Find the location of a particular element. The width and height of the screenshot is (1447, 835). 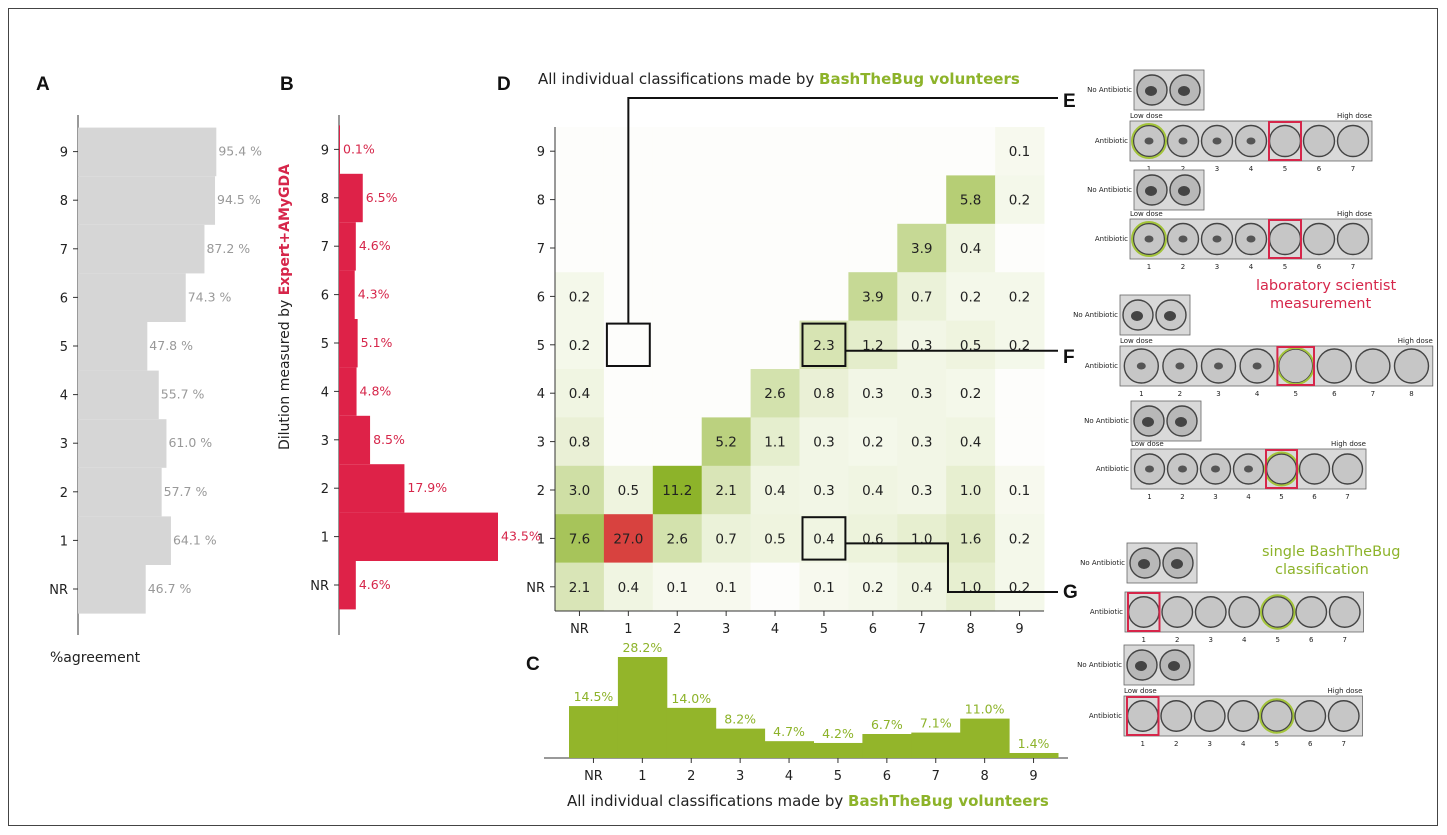

panel-c-value-label: 6.7% is located at coordinates (887, 724).